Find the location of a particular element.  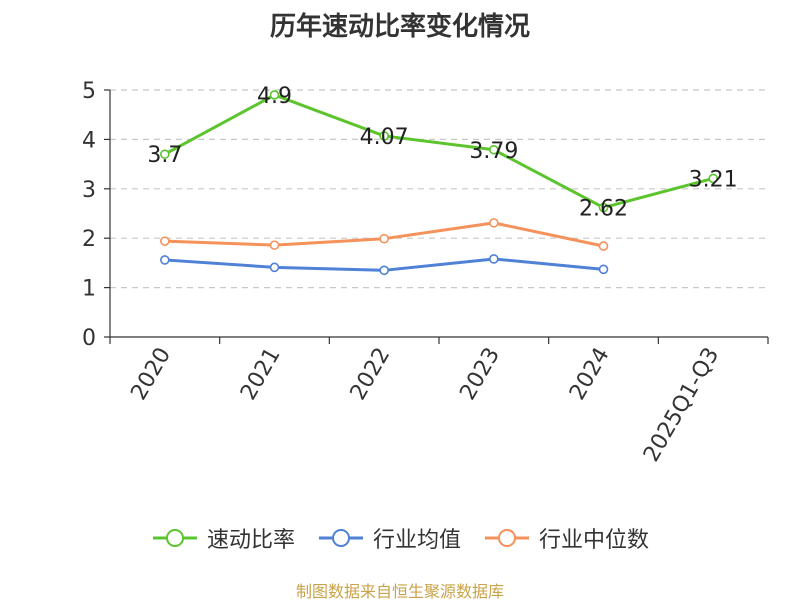

data-label: 4.07 is located at coordinates (384, 137).